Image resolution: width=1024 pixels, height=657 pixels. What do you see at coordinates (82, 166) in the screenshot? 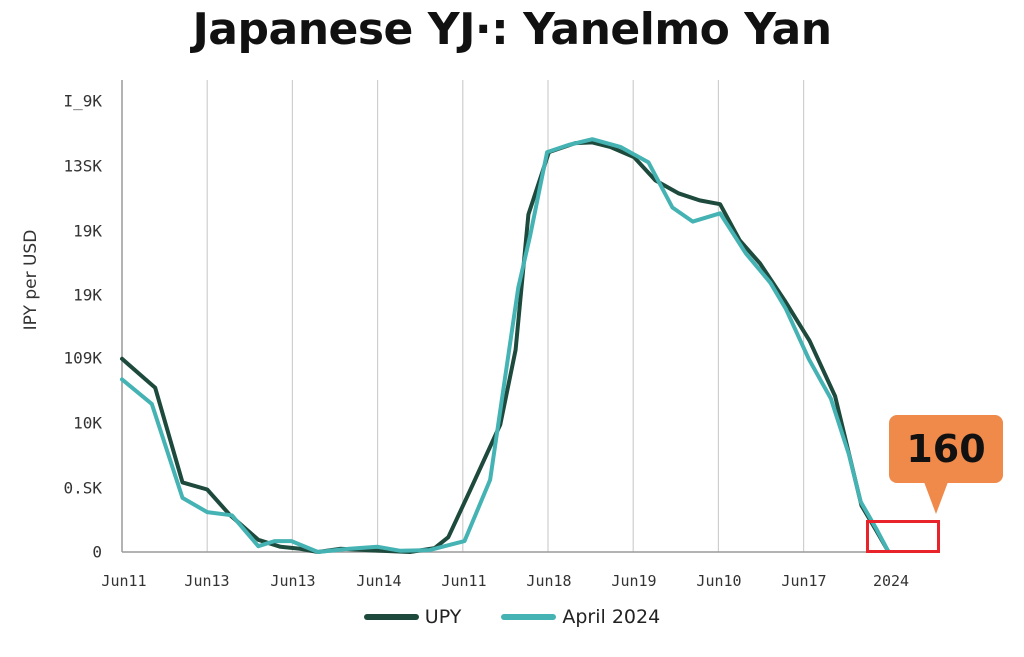
I see `y-tick: 13SK` at bounding box center [82, 166].